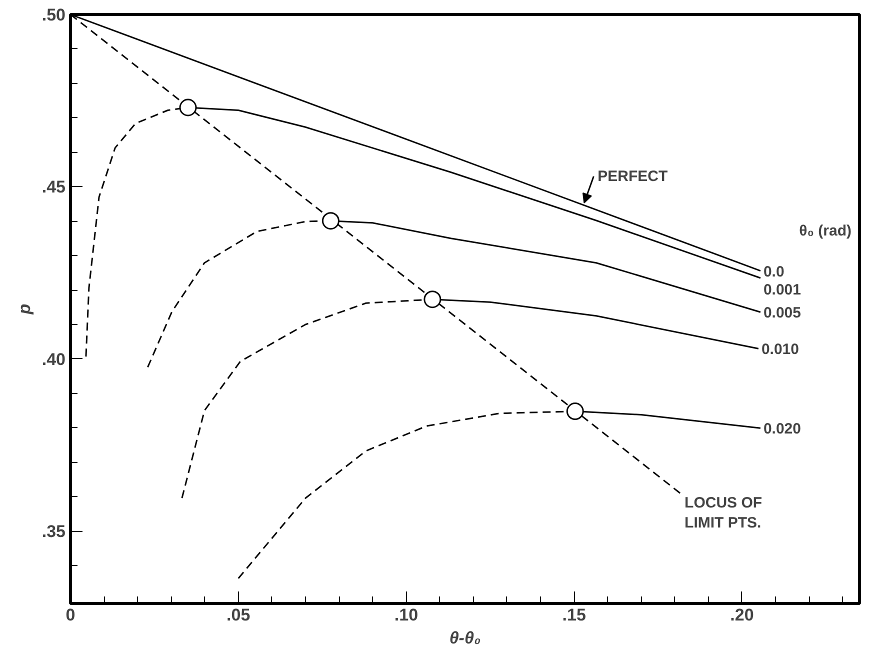  Describe the element at coordinates (71, 615) in the screenshot. I see `x-tick-label: 0` at that location.